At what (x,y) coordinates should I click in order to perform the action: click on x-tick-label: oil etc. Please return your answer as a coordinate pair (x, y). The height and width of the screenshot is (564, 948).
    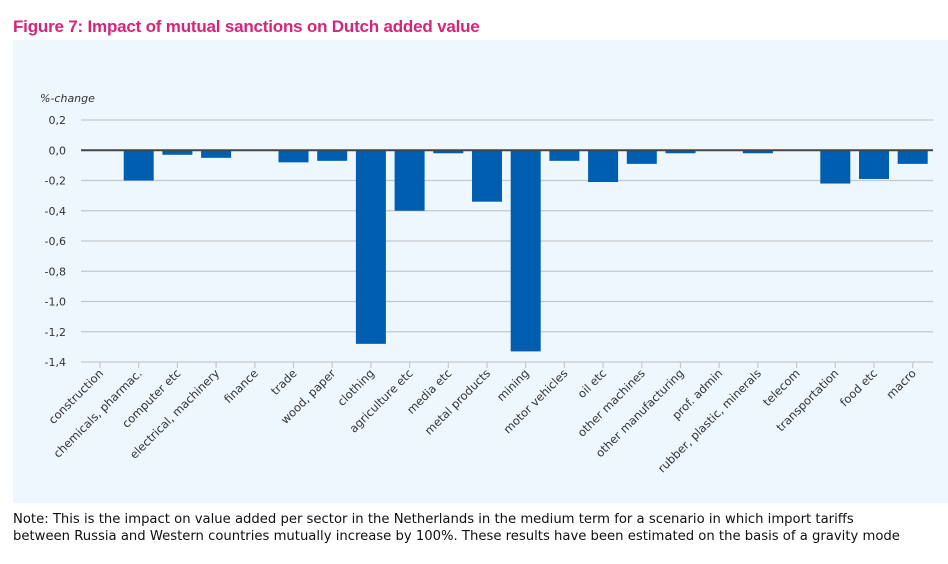
    Looking at the image, I should click on (592, 383).